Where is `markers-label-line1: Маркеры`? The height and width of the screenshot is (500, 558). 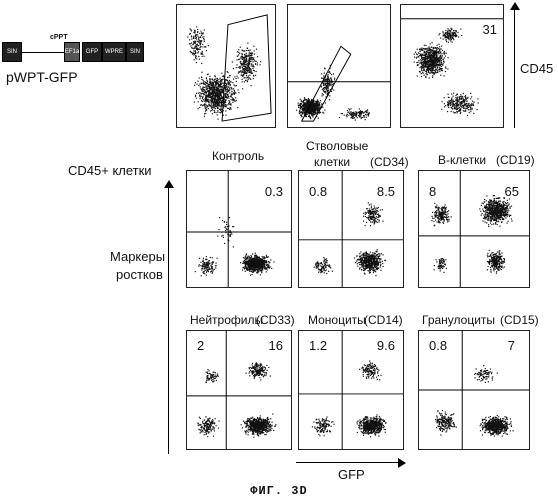 markers-label-line1: Маркеры is located at coordinates (138, 256).